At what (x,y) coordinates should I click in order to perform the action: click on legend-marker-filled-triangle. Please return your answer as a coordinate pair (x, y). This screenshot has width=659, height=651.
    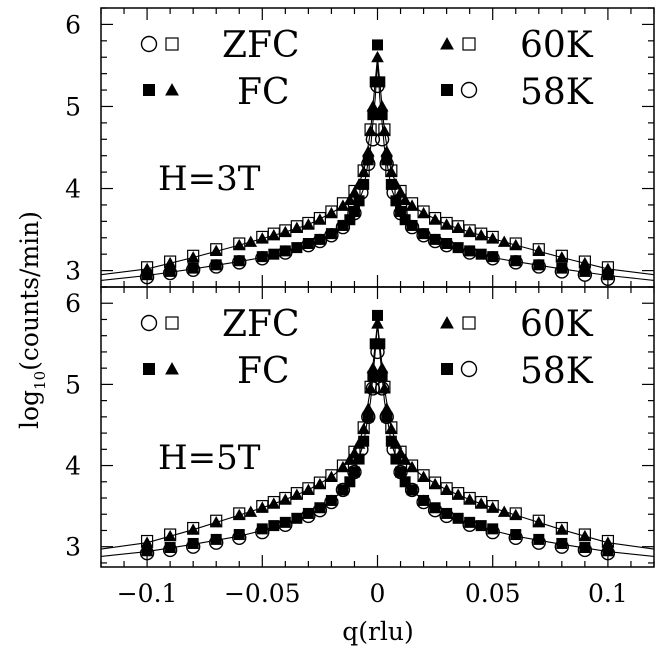
    Looking at the image, I should click on (447, 43).